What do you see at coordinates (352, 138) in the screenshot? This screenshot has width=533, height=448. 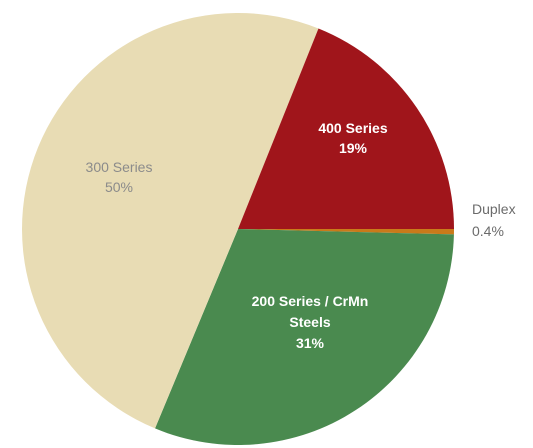 I see `pie-label-400-series: 400 Series 19%` at bounding box center [352, 138].